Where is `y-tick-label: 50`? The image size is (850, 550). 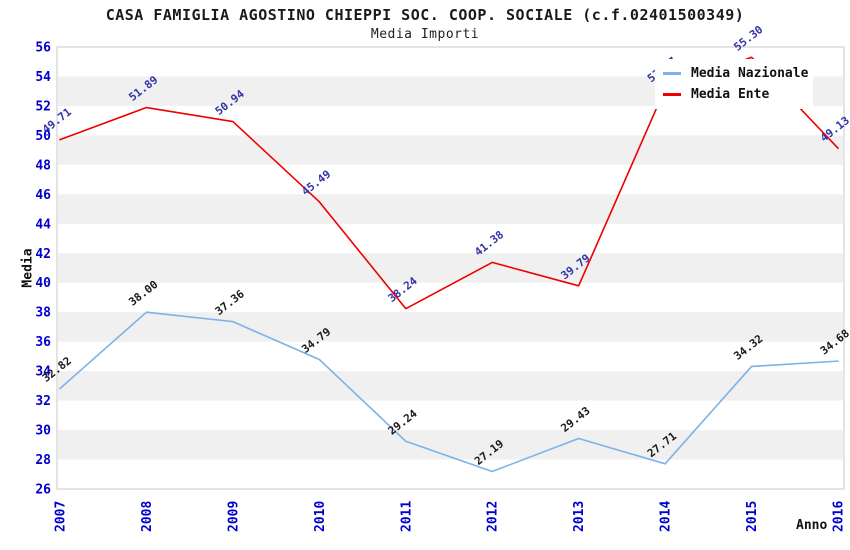 y-tick-label: 50 is located at coordinates (43, 136).